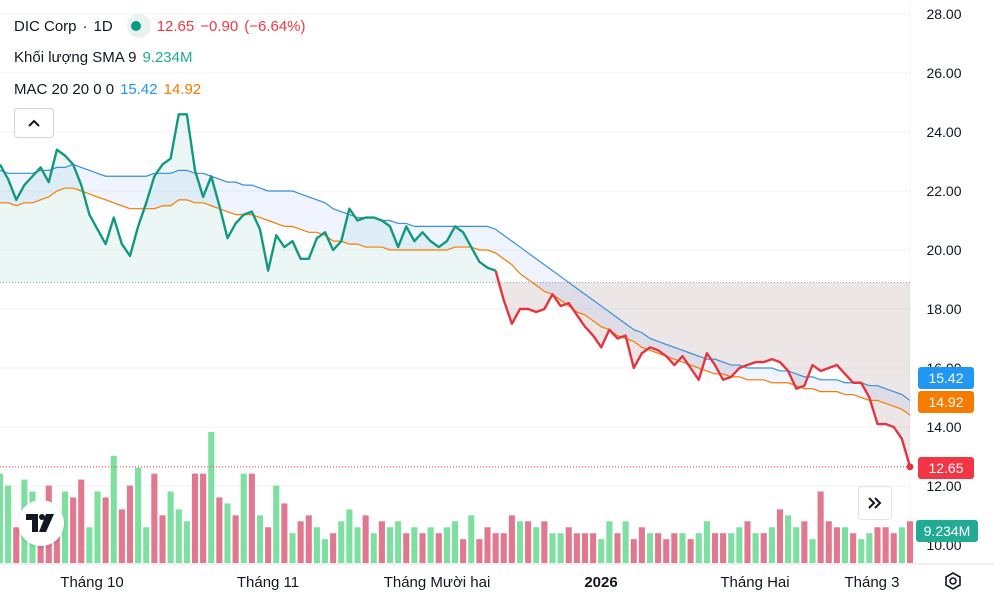 This screenshot has width=994, height=598. Describe the element at coordinates (943, 191) in the screenshot. I see `y-tick-label: 22.00` at that location.